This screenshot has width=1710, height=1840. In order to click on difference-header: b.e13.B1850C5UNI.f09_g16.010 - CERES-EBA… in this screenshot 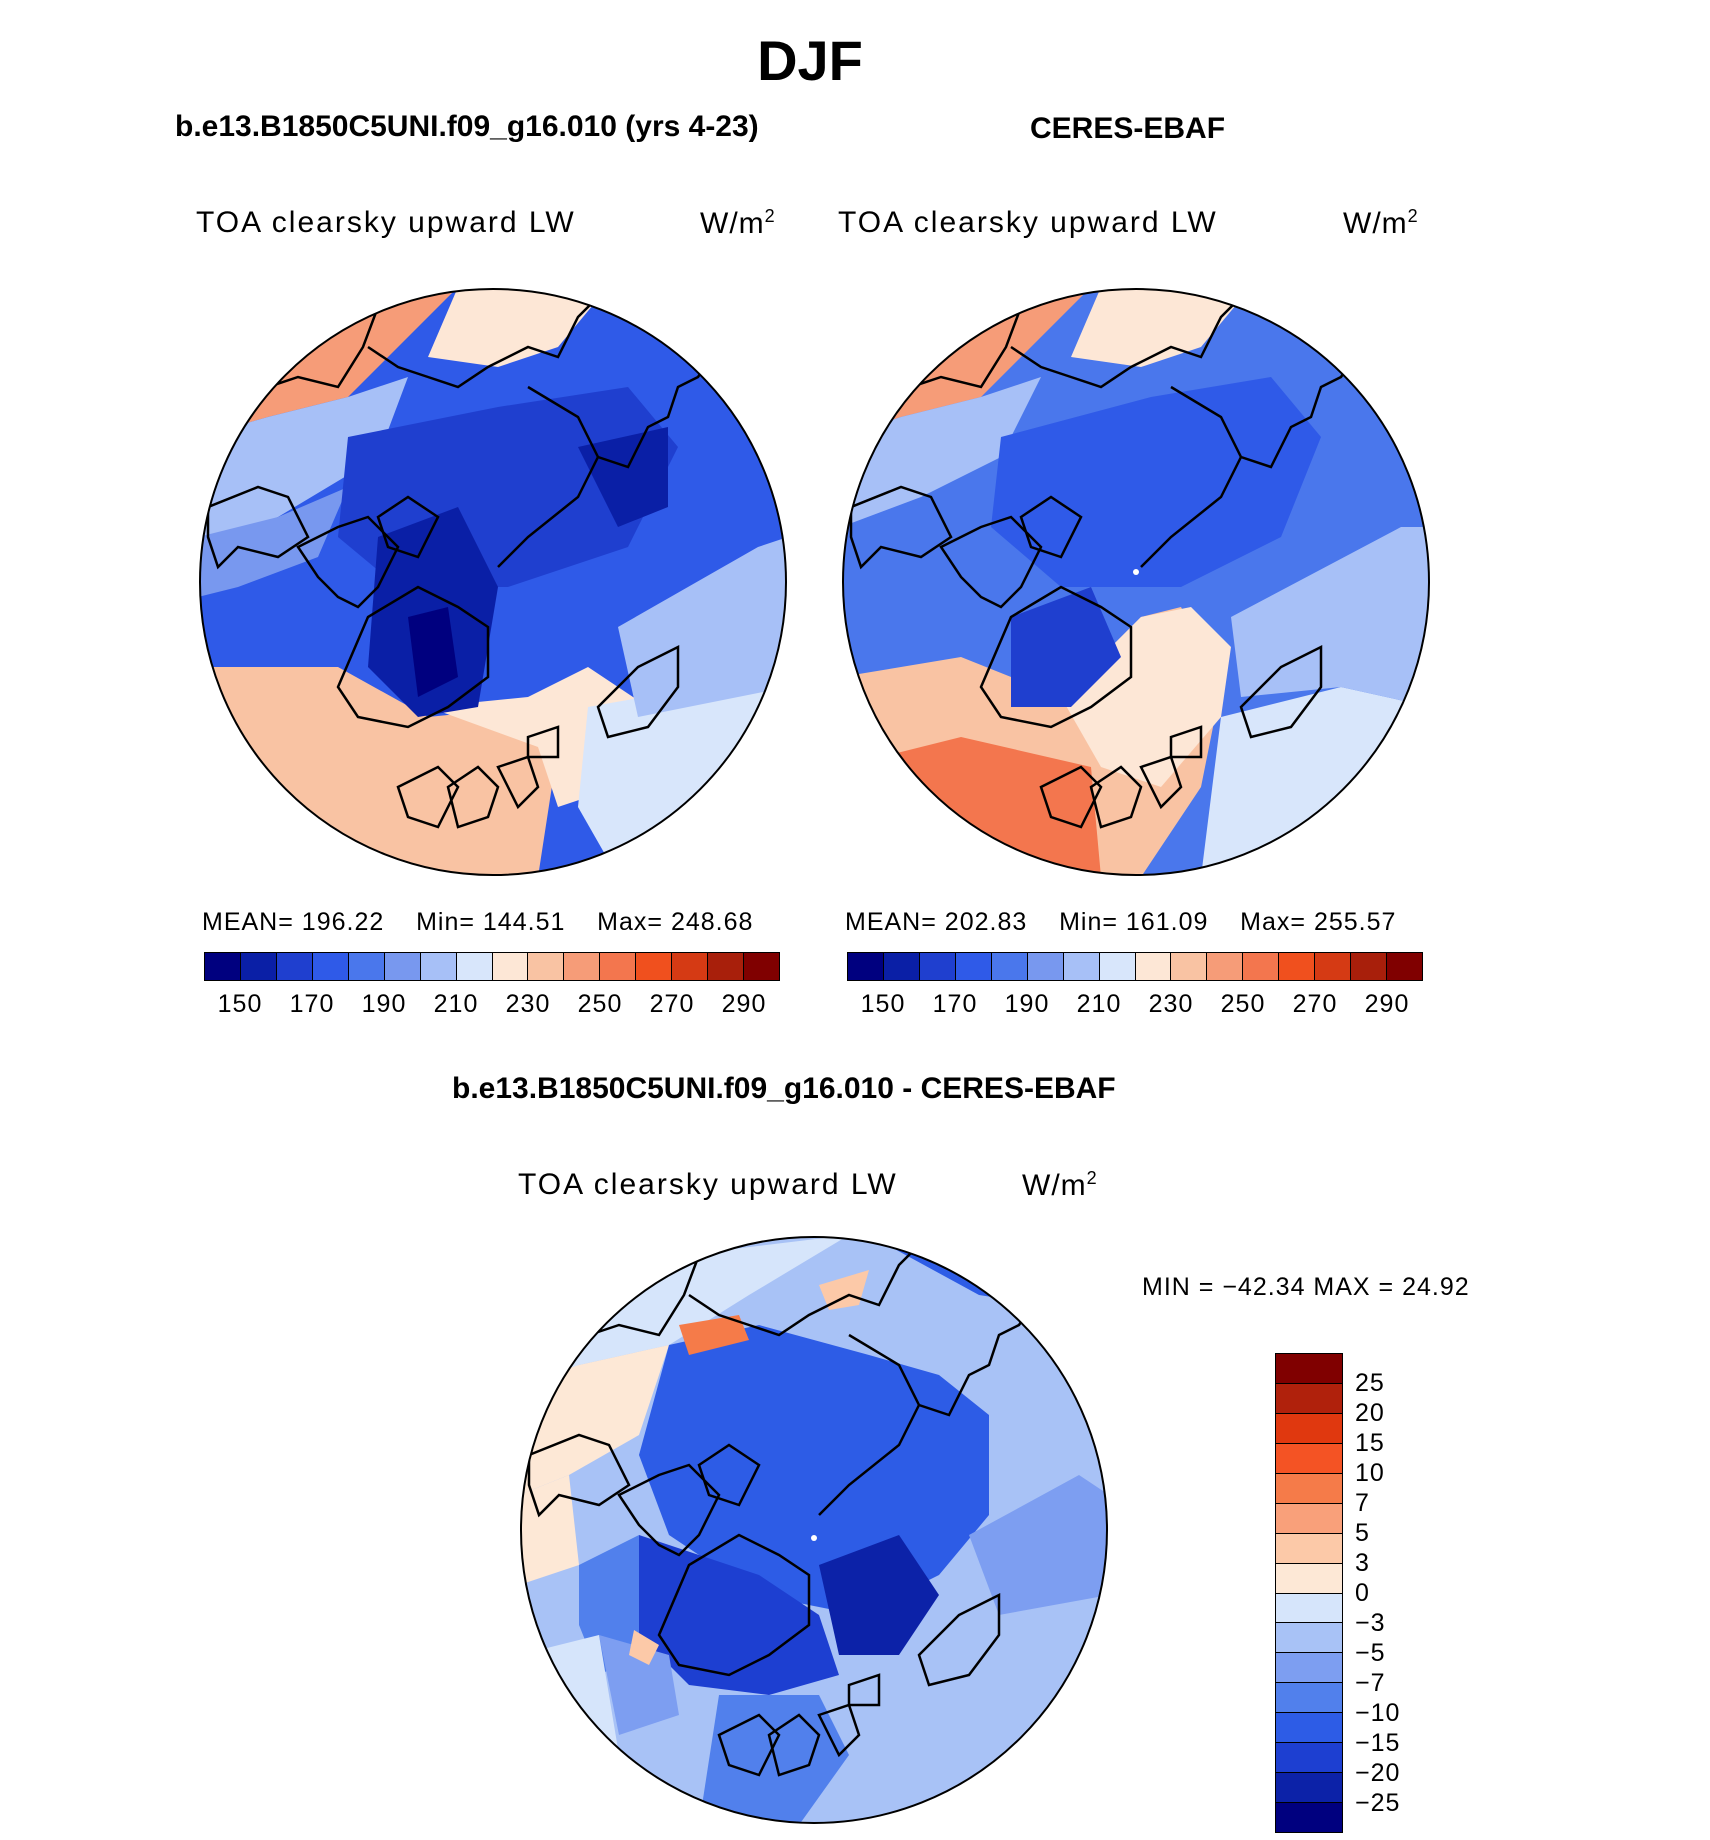, I will do `click(784, 1088)`.